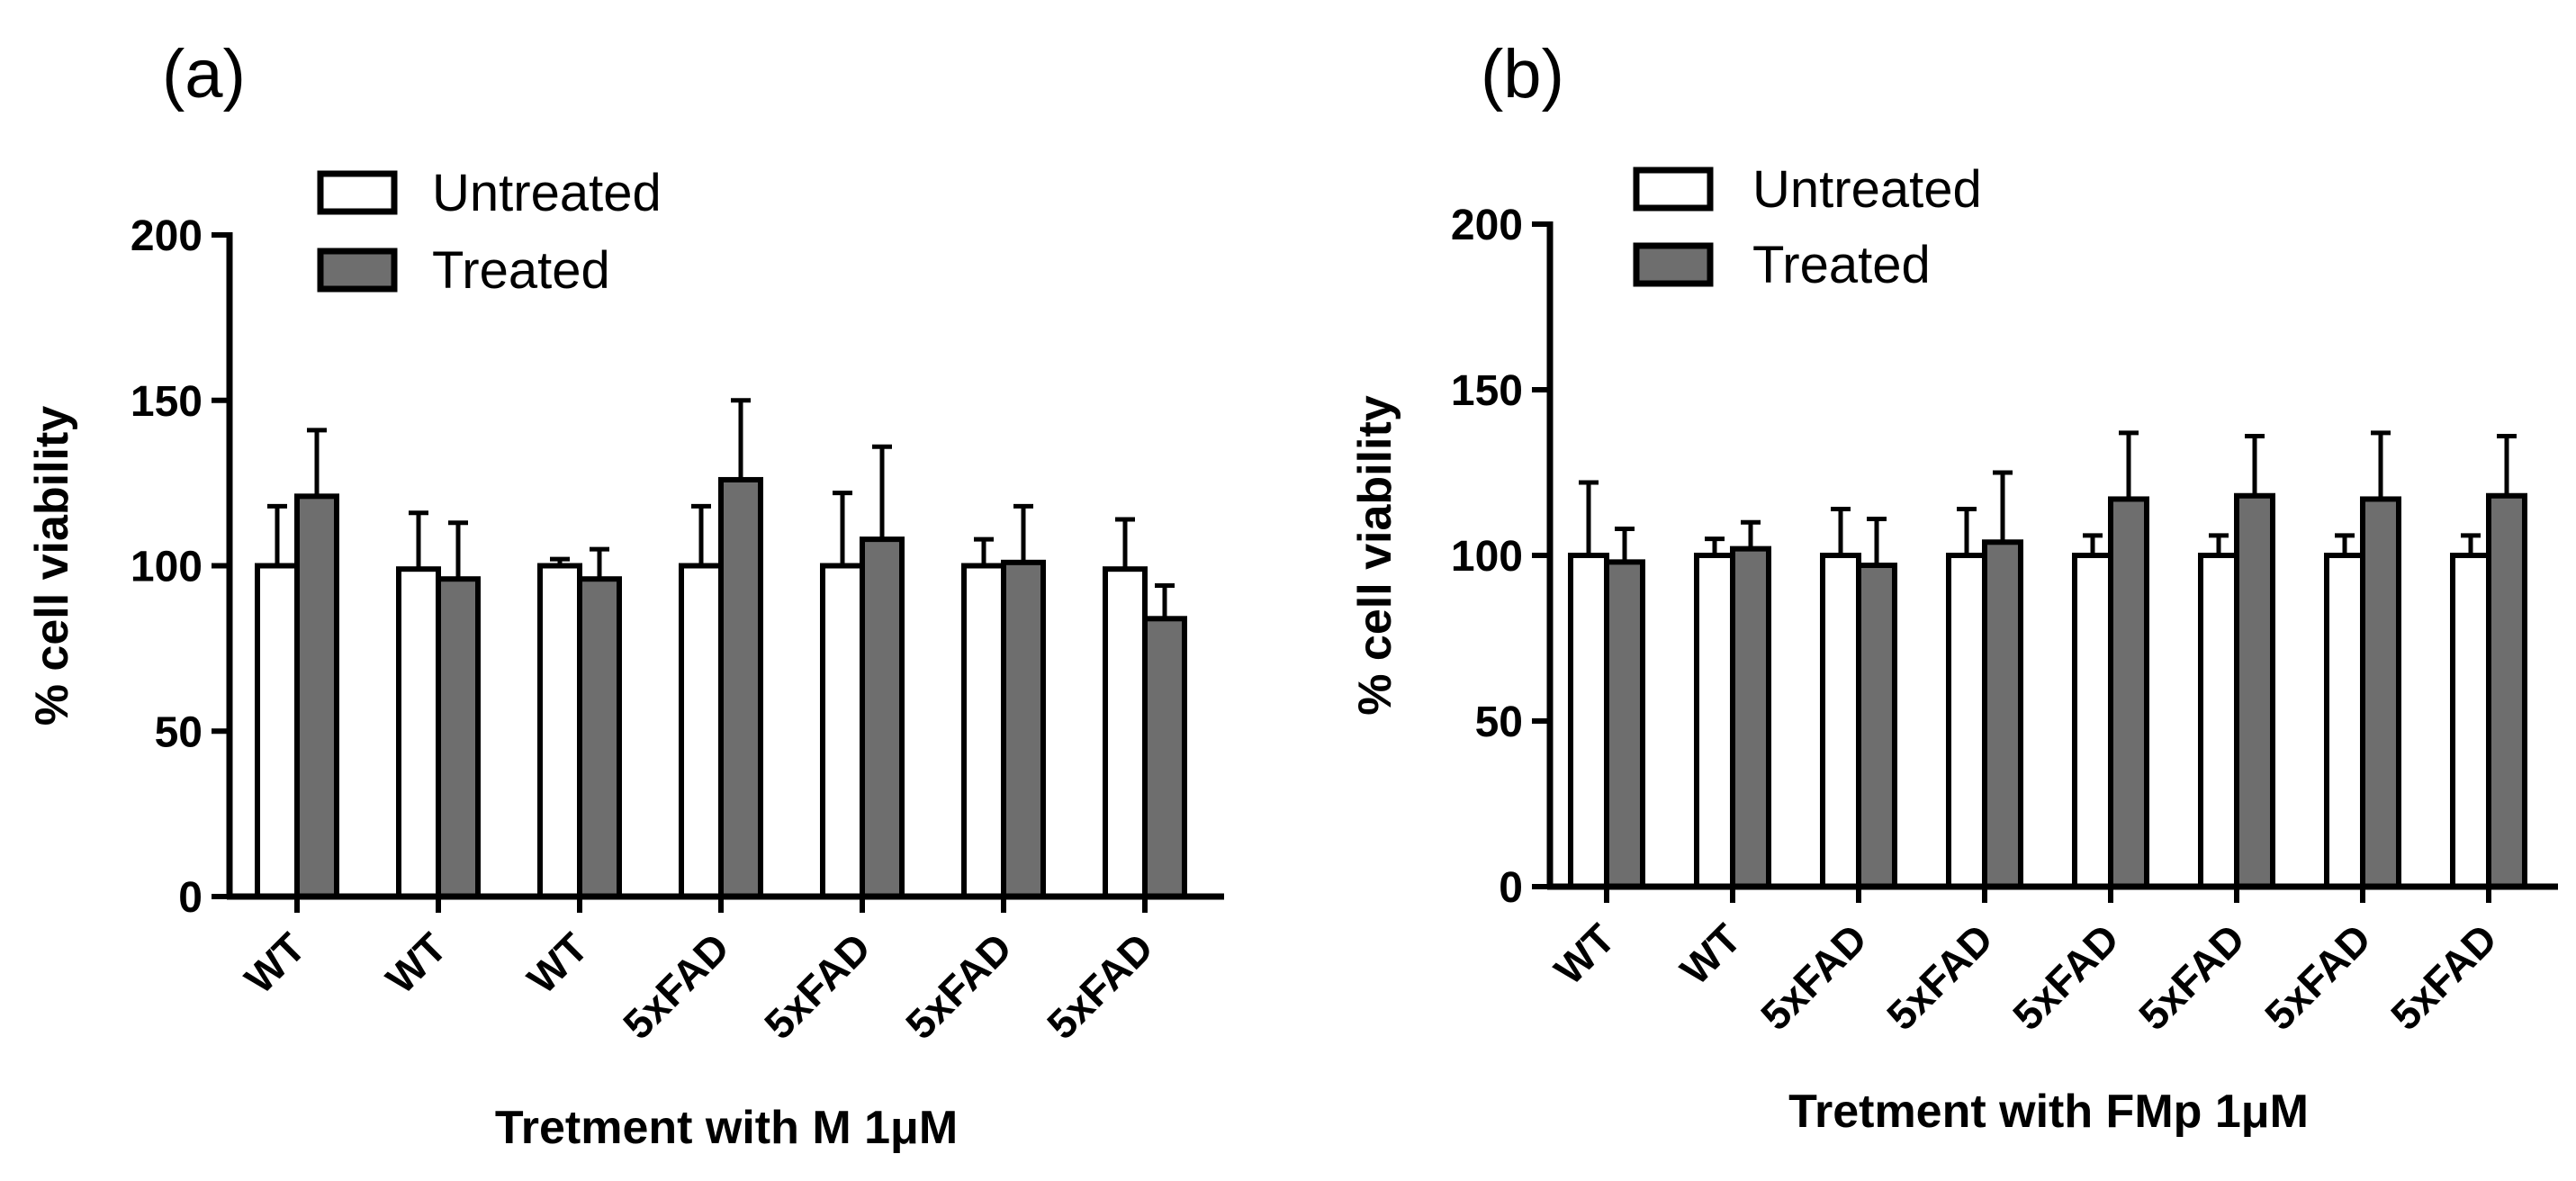 The height and width of the screenshot is (1181, 2576). What do you see at coordinates (204, 74) in the screenshot?
I see `panel-label: (a)` at bounding box center [204, 74].